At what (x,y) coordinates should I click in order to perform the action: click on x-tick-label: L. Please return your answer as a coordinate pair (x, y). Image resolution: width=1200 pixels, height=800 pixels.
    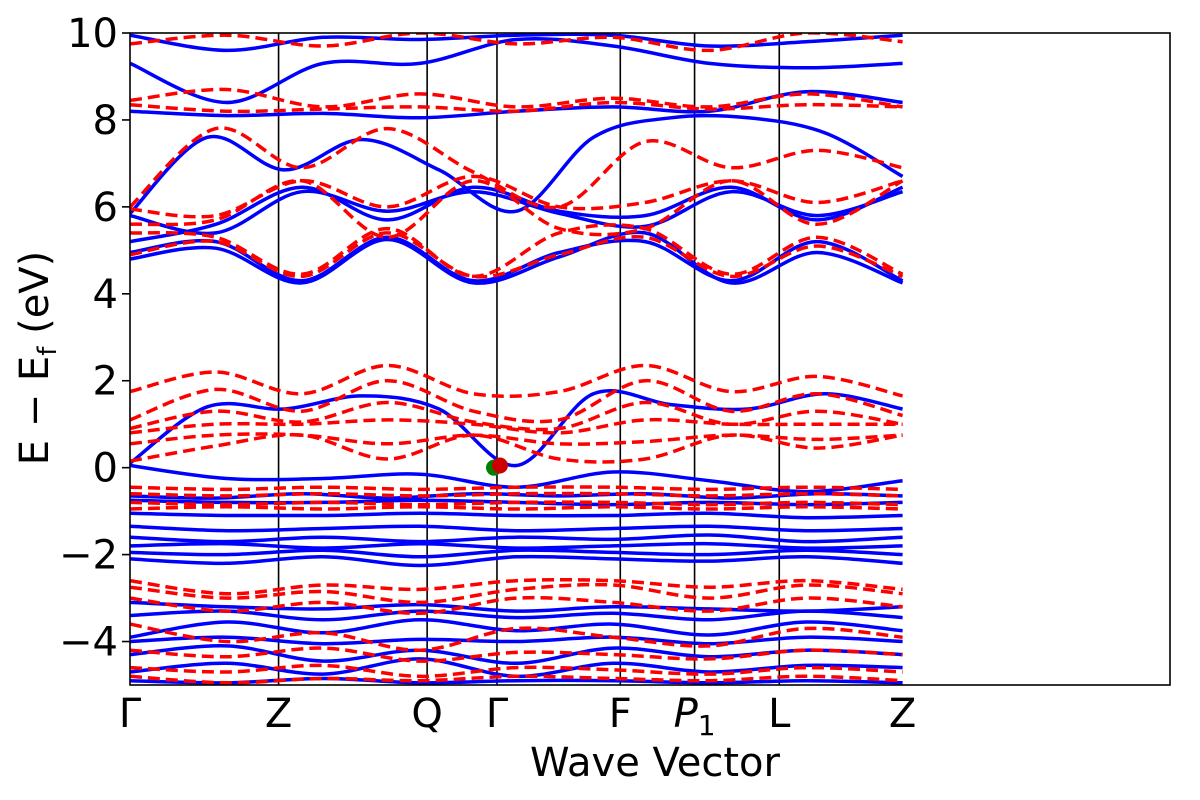
    Looking at the image, I should click on (779, 714).